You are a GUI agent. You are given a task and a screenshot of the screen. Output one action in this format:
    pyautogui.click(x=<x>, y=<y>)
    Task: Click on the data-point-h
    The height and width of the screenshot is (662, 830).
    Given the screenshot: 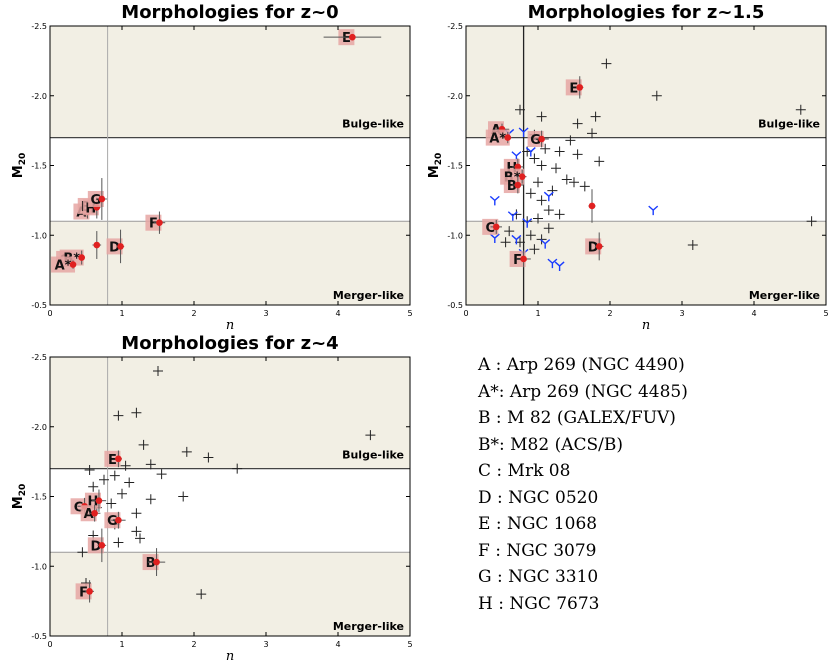 What is the action you would take?
    pyautogui.click(x=518, y=167)
    